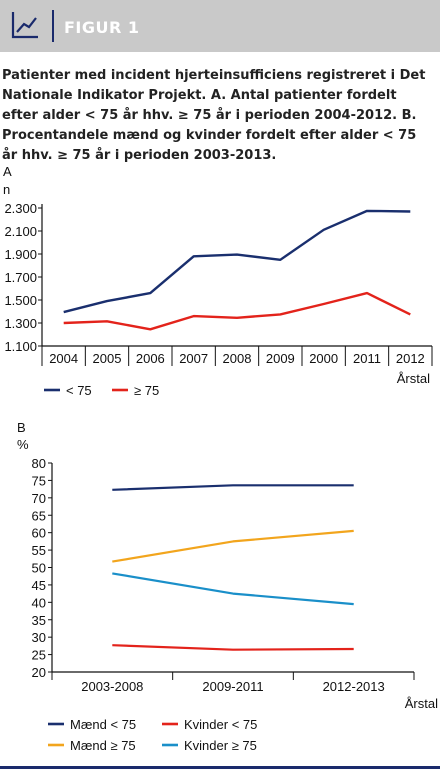 The width and height of the screenshot is (440, 772). Describe the element at coordinates (39, 672) in the screenshot. I see `y-tick-label-b: 20` at that location.